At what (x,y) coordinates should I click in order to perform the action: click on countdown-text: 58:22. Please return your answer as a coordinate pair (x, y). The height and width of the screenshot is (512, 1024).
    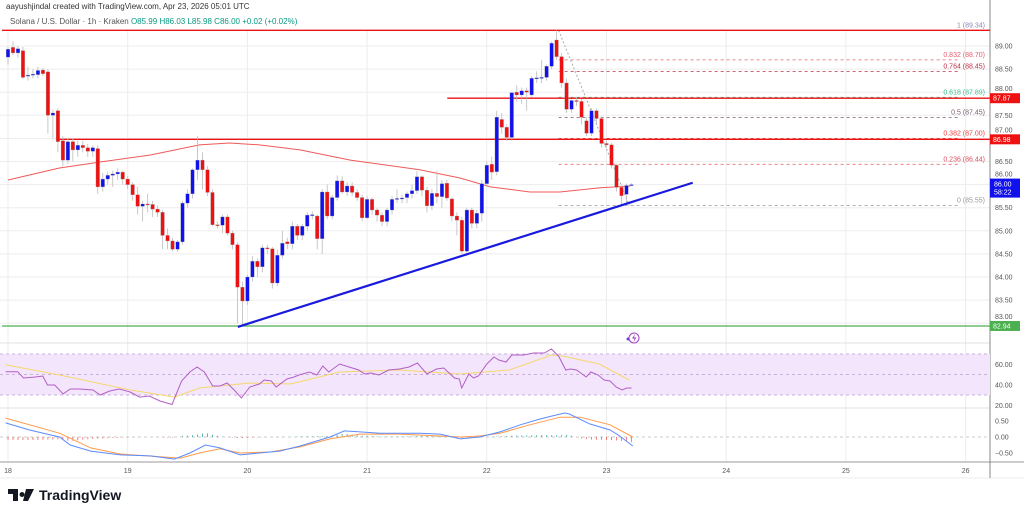
    Looking at the image, I should click on (1003, 193).